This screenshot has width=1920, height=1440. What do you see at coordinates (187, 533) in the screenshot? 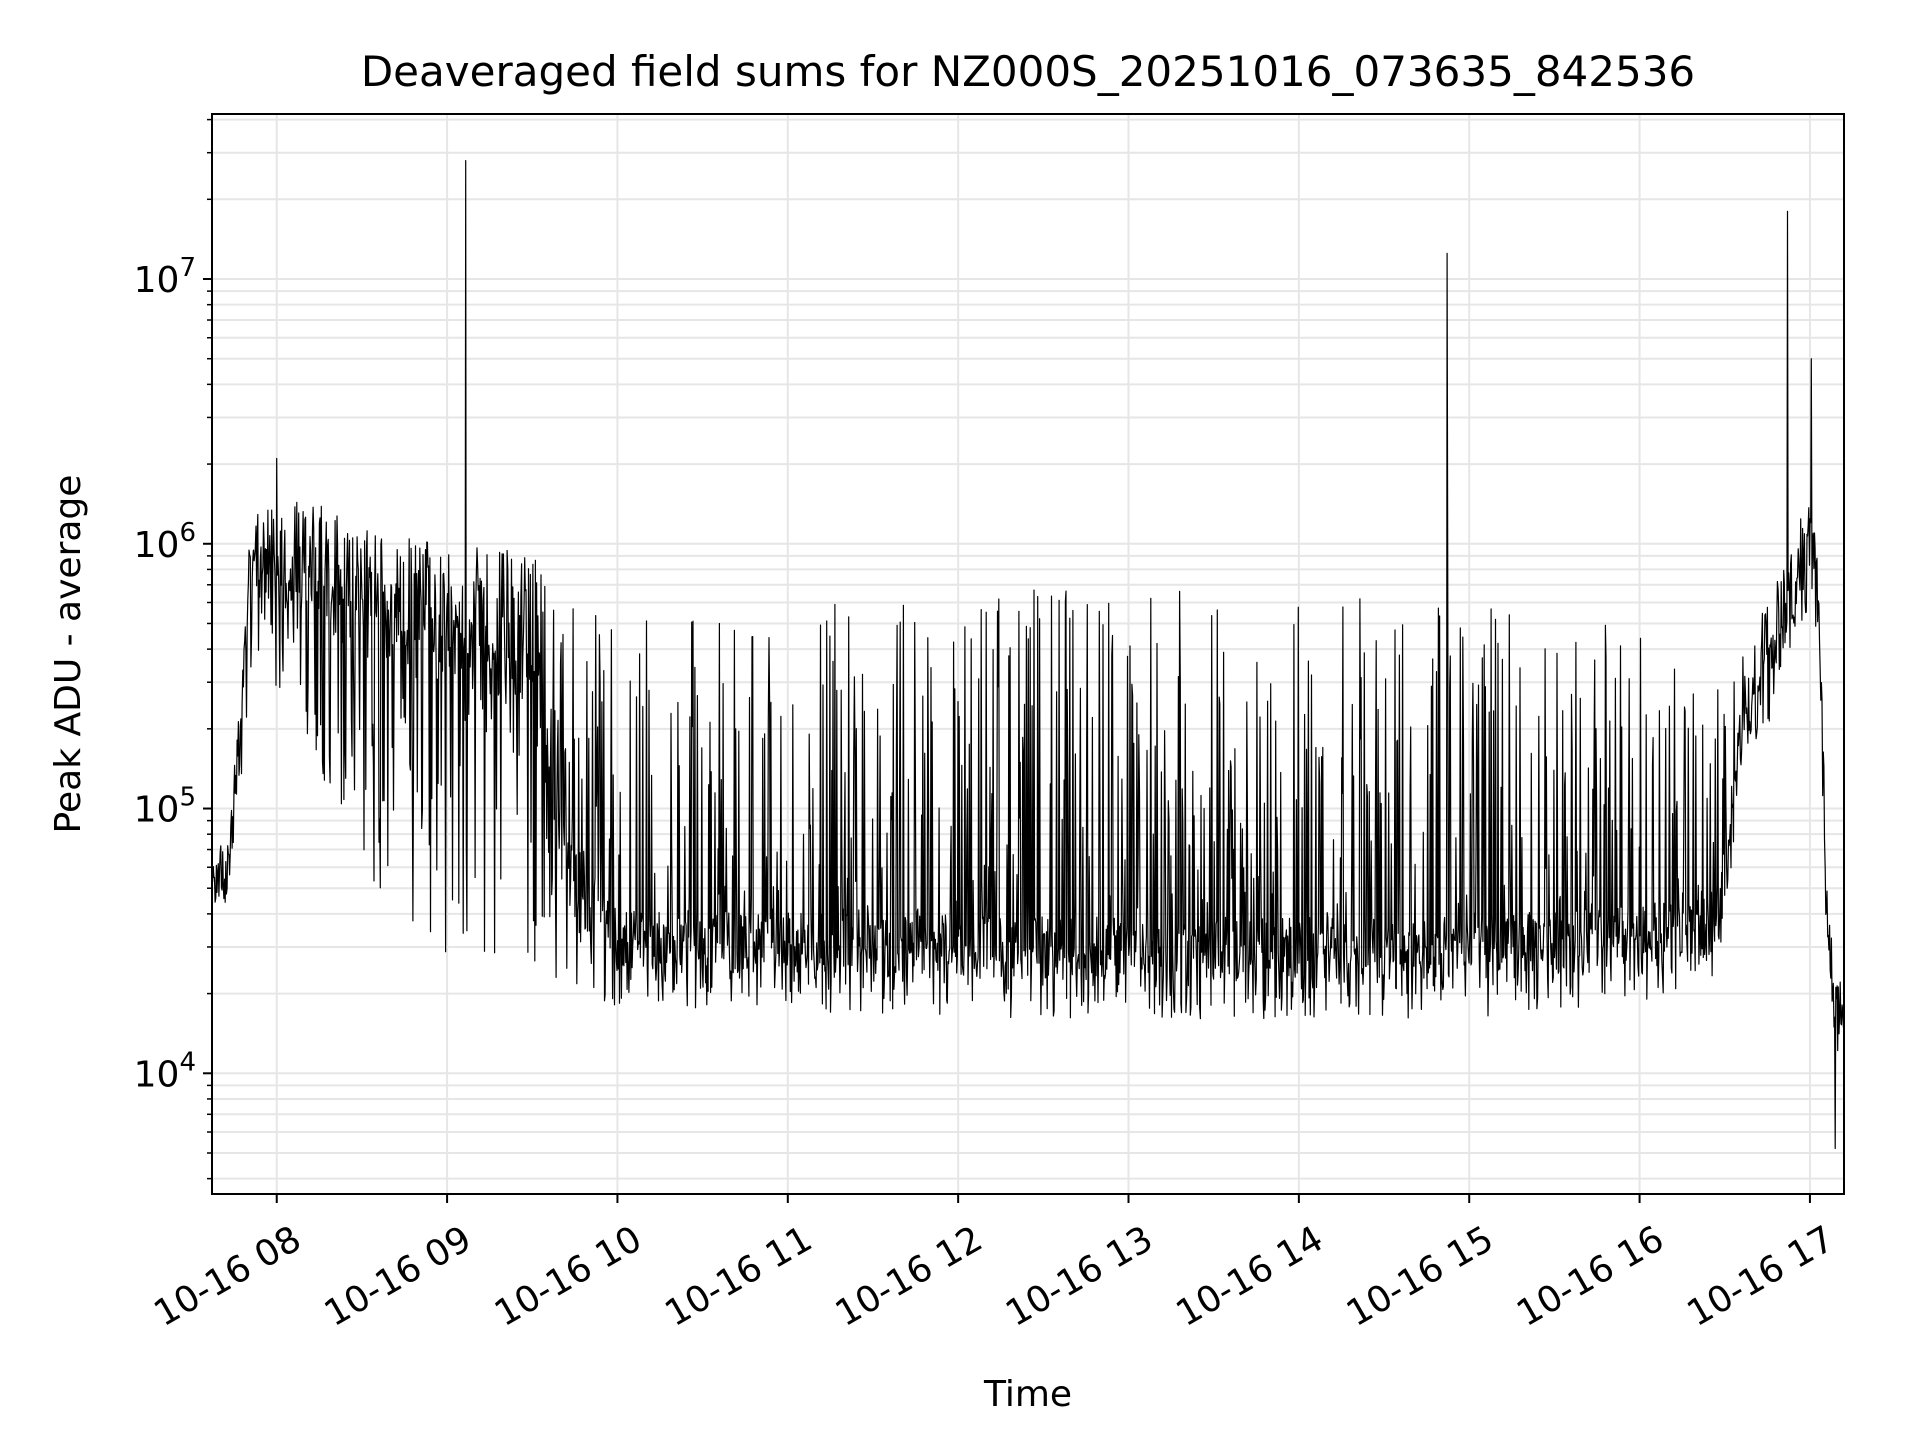
I see `y-tick-label-exponent: 6` at bounding box center [187, 533].